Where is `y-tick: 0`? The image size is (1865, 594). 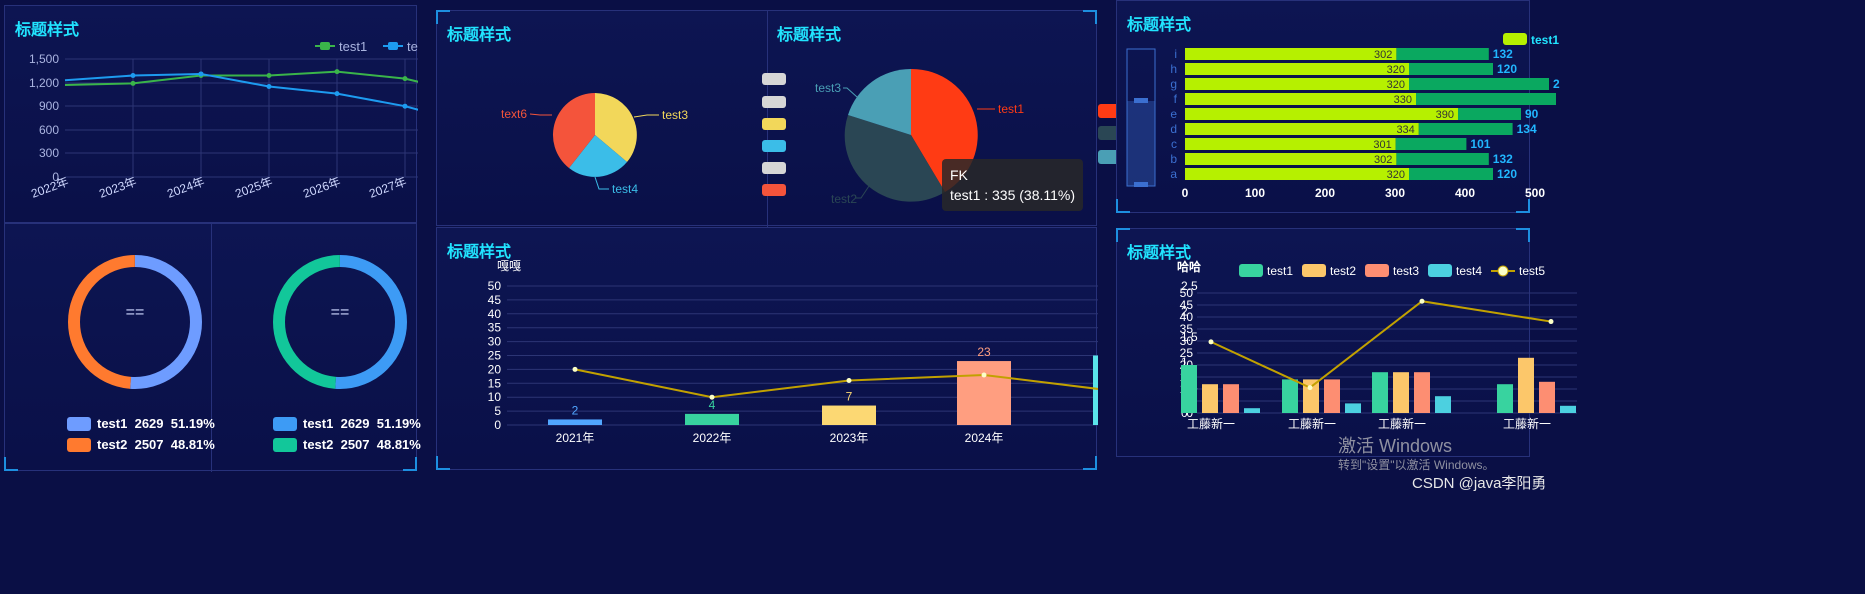 y-tick: 0 is located at coordinates (497, 425).